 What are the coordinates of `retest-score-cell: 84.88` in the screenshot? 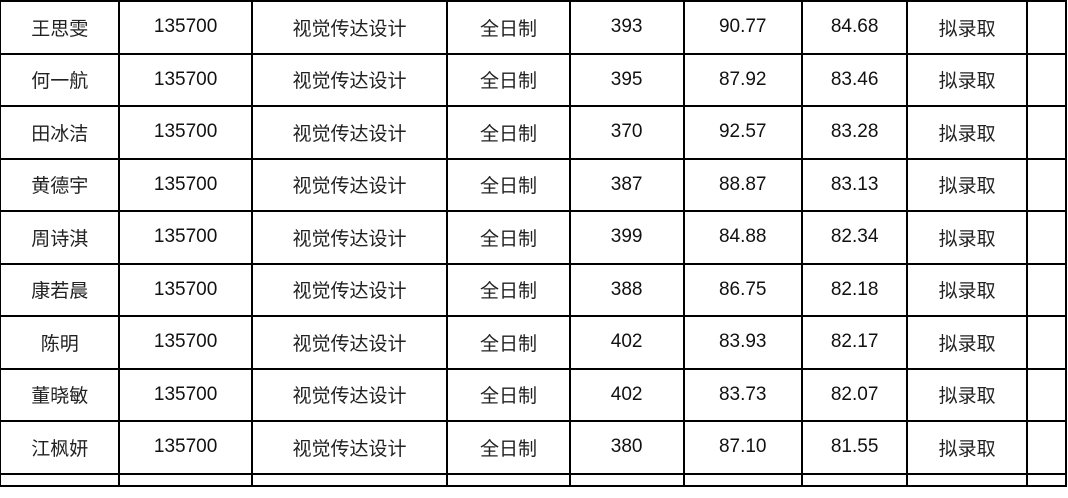 It's located at (742, 237).